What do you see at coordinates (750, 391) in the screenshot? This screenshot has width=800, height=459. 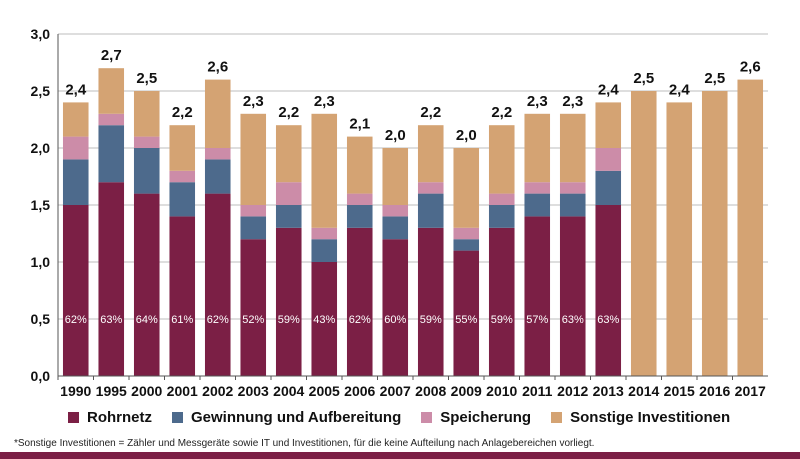 I see `x-tick-label: 2017` at bounding box center [750, 391].